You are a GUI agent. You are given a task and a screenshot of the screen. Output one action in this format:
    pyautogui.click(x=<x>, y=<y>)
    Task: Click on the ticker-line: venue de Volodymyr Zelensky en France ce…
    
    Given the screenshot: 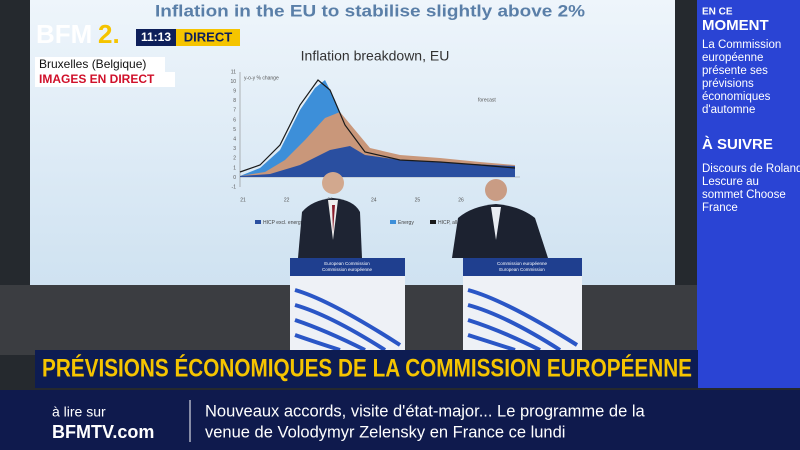 What is the action you would take?
    pyautogui.click(x=385, y=432)
    